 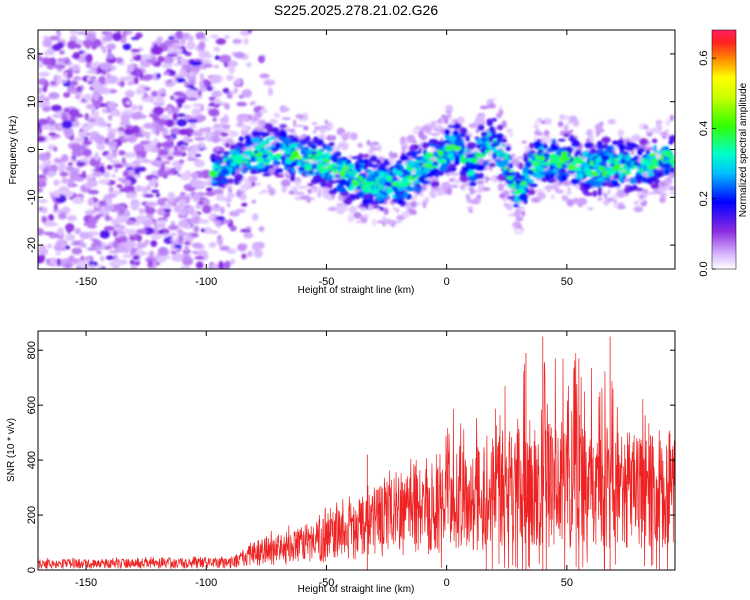 I want to click on snr-x-tick-label: -150, so click(x=86, y=583).